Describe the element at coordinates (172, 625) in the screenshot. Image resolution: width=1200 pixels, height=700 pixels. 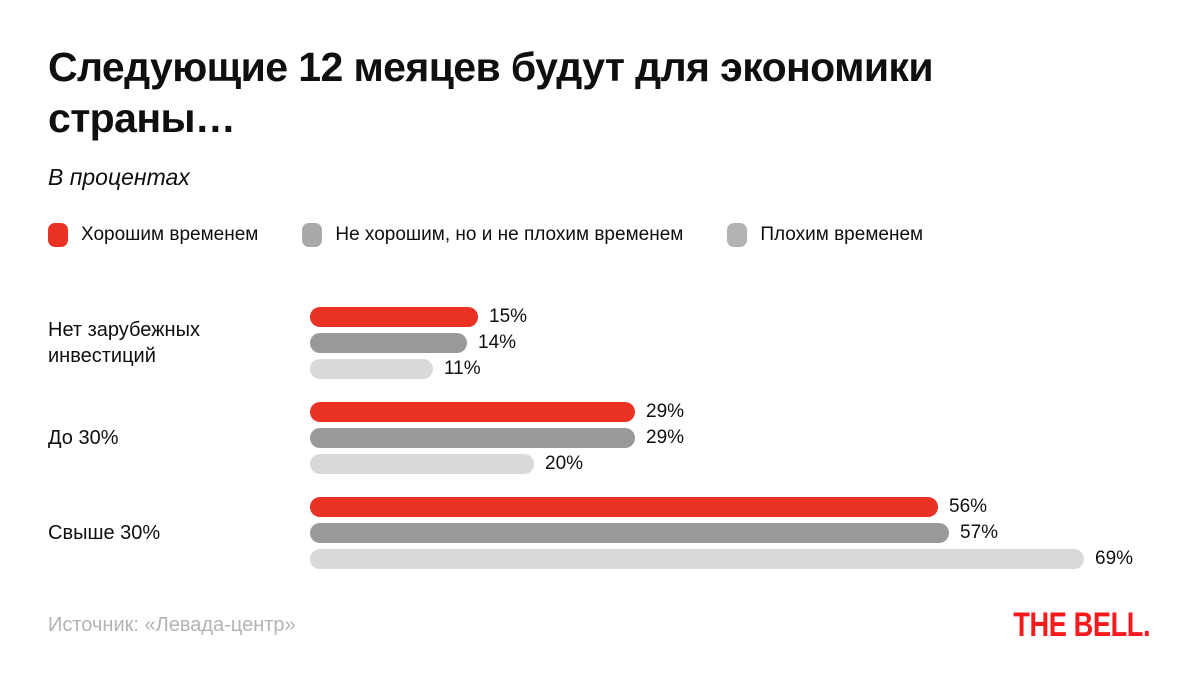
I see `source-caption: Источник: «Левада-центр»` at that location.